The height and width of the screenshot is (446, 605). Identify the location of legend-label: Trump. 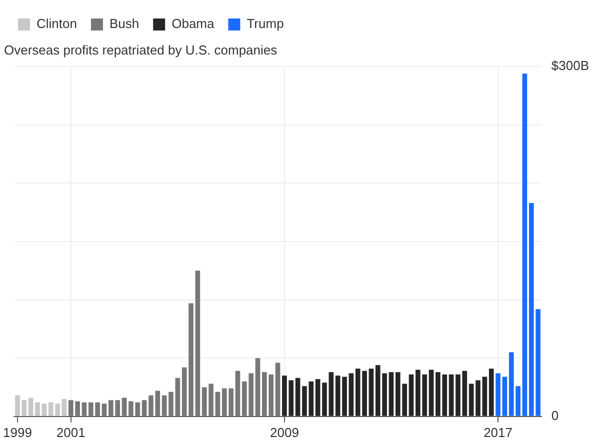
(265, 24).